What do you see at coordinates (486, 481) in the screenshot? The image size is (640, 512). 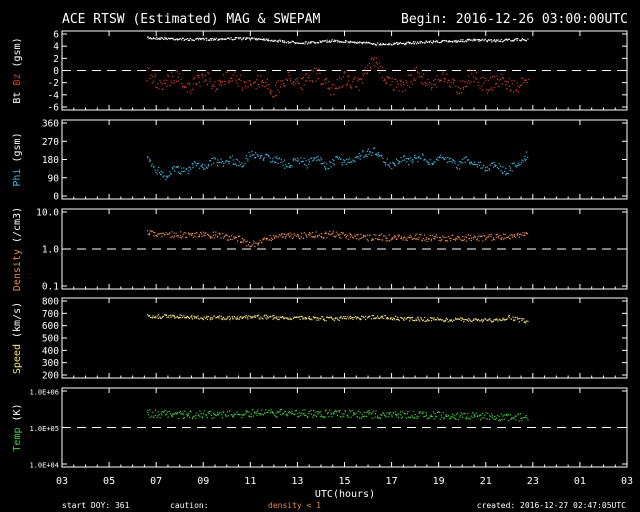 I see `x-tick-label: 21` at bounding box center [486, 481].